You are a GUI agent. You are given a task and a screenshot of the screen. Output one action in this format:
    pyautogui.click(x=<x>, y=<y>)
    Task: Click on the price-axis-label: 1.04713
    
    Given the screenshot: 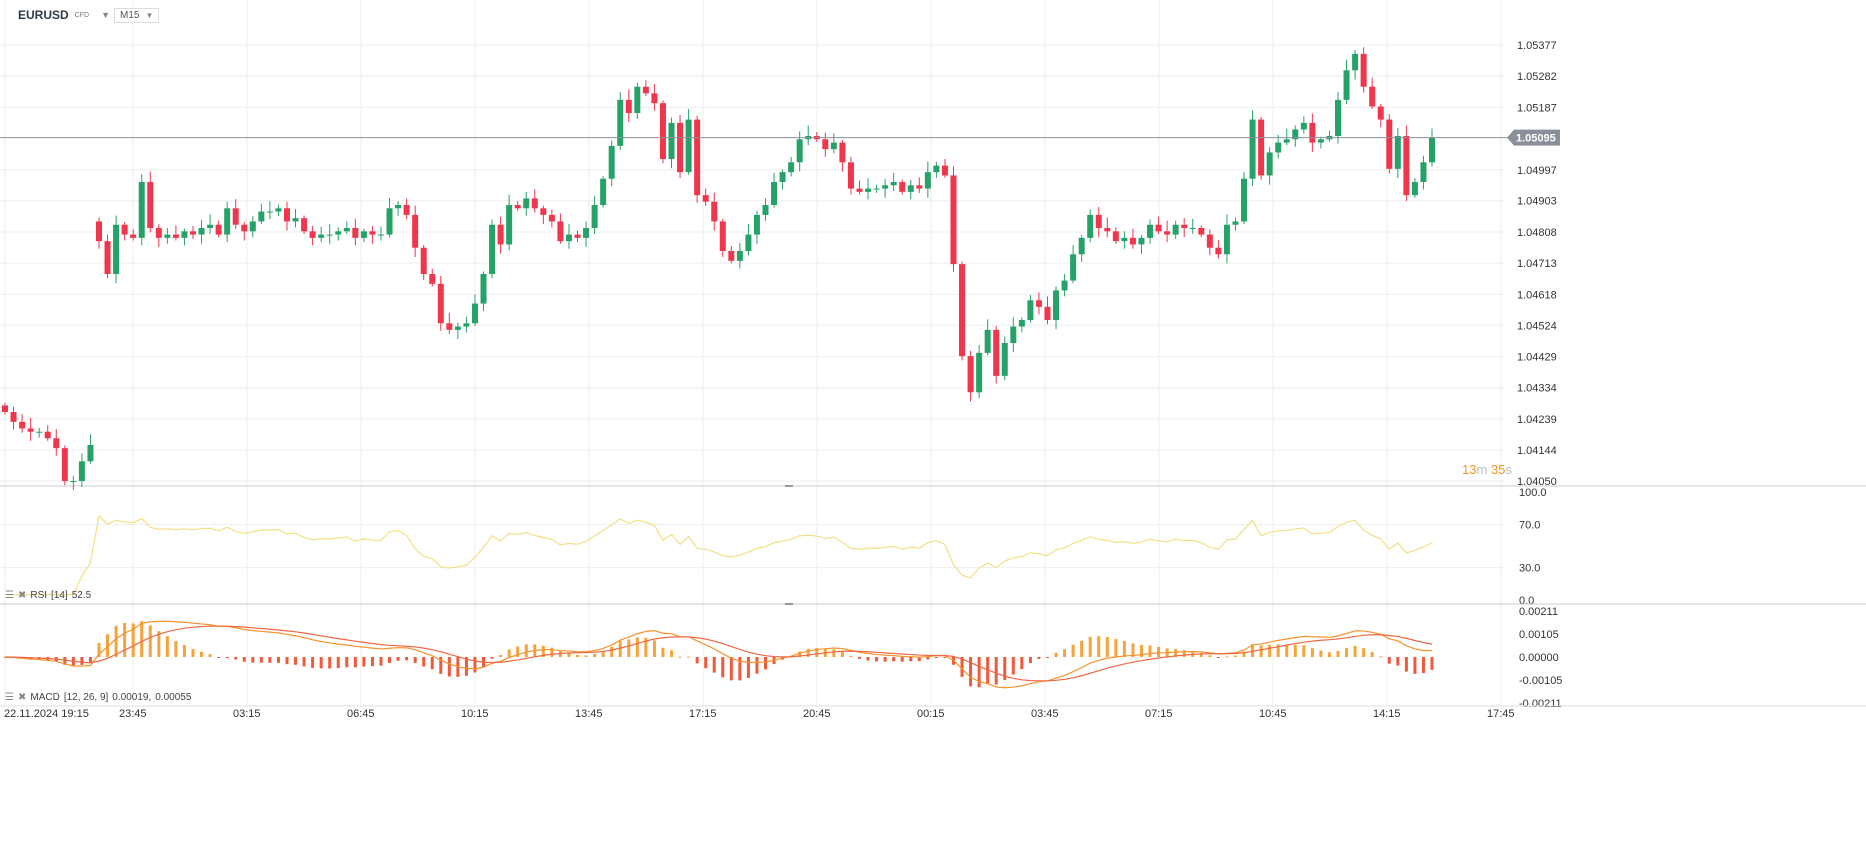 What is the action you would take?
    pyautogui.click(x=1537, y=264)
    